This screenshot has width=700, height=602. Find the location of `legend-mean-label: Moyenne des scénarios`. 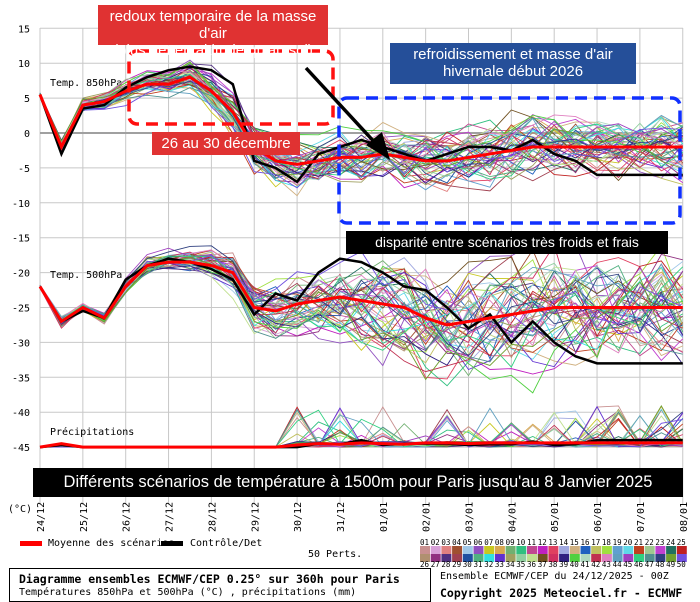

legend-mean-label: Moyenne des scénarios is located at coordinates (111, 543).